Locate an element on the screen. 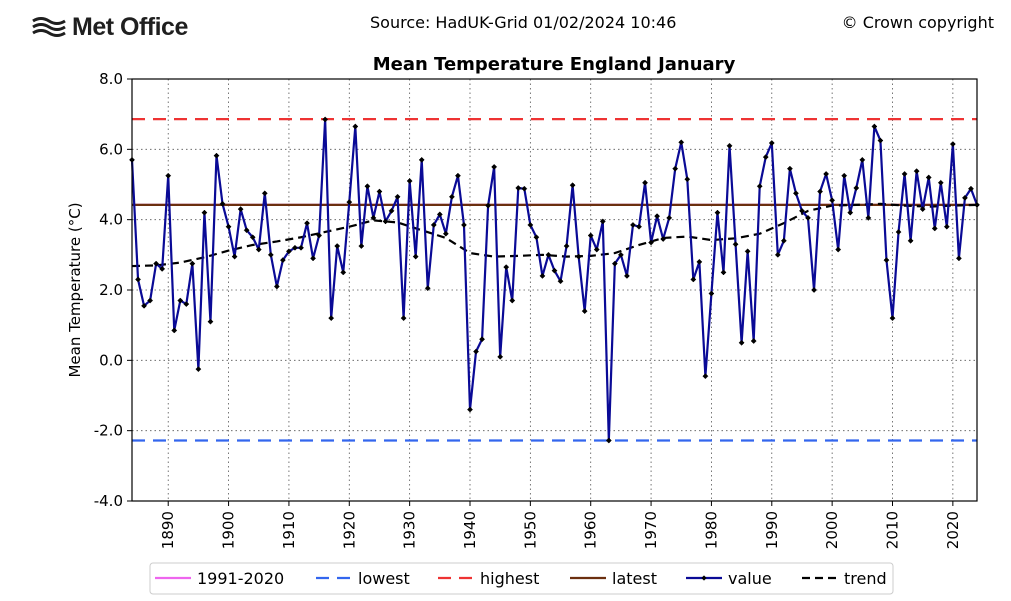 The width and height of the screenshot is (1011, 601). y-tick-label: 4.0 is located at coordinates (111, 220).